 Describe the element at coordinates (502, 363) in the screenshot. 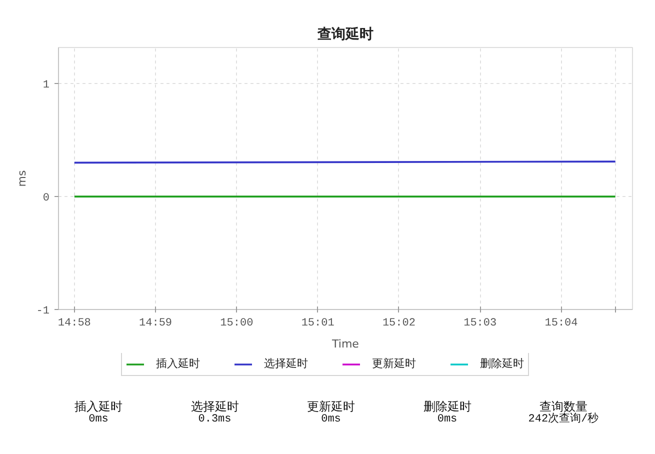

I see `legend-label: 删除延时` at that location.